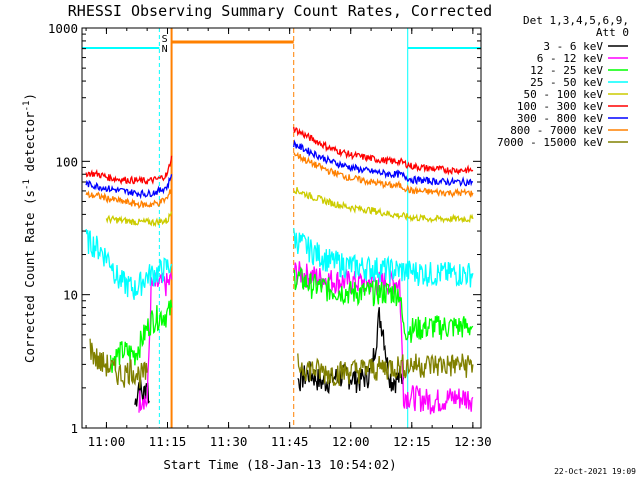 Image resolution: width=640 pixels, height=480 pixels. I want to click on y-tick-label: 1000, so click(63, 28).